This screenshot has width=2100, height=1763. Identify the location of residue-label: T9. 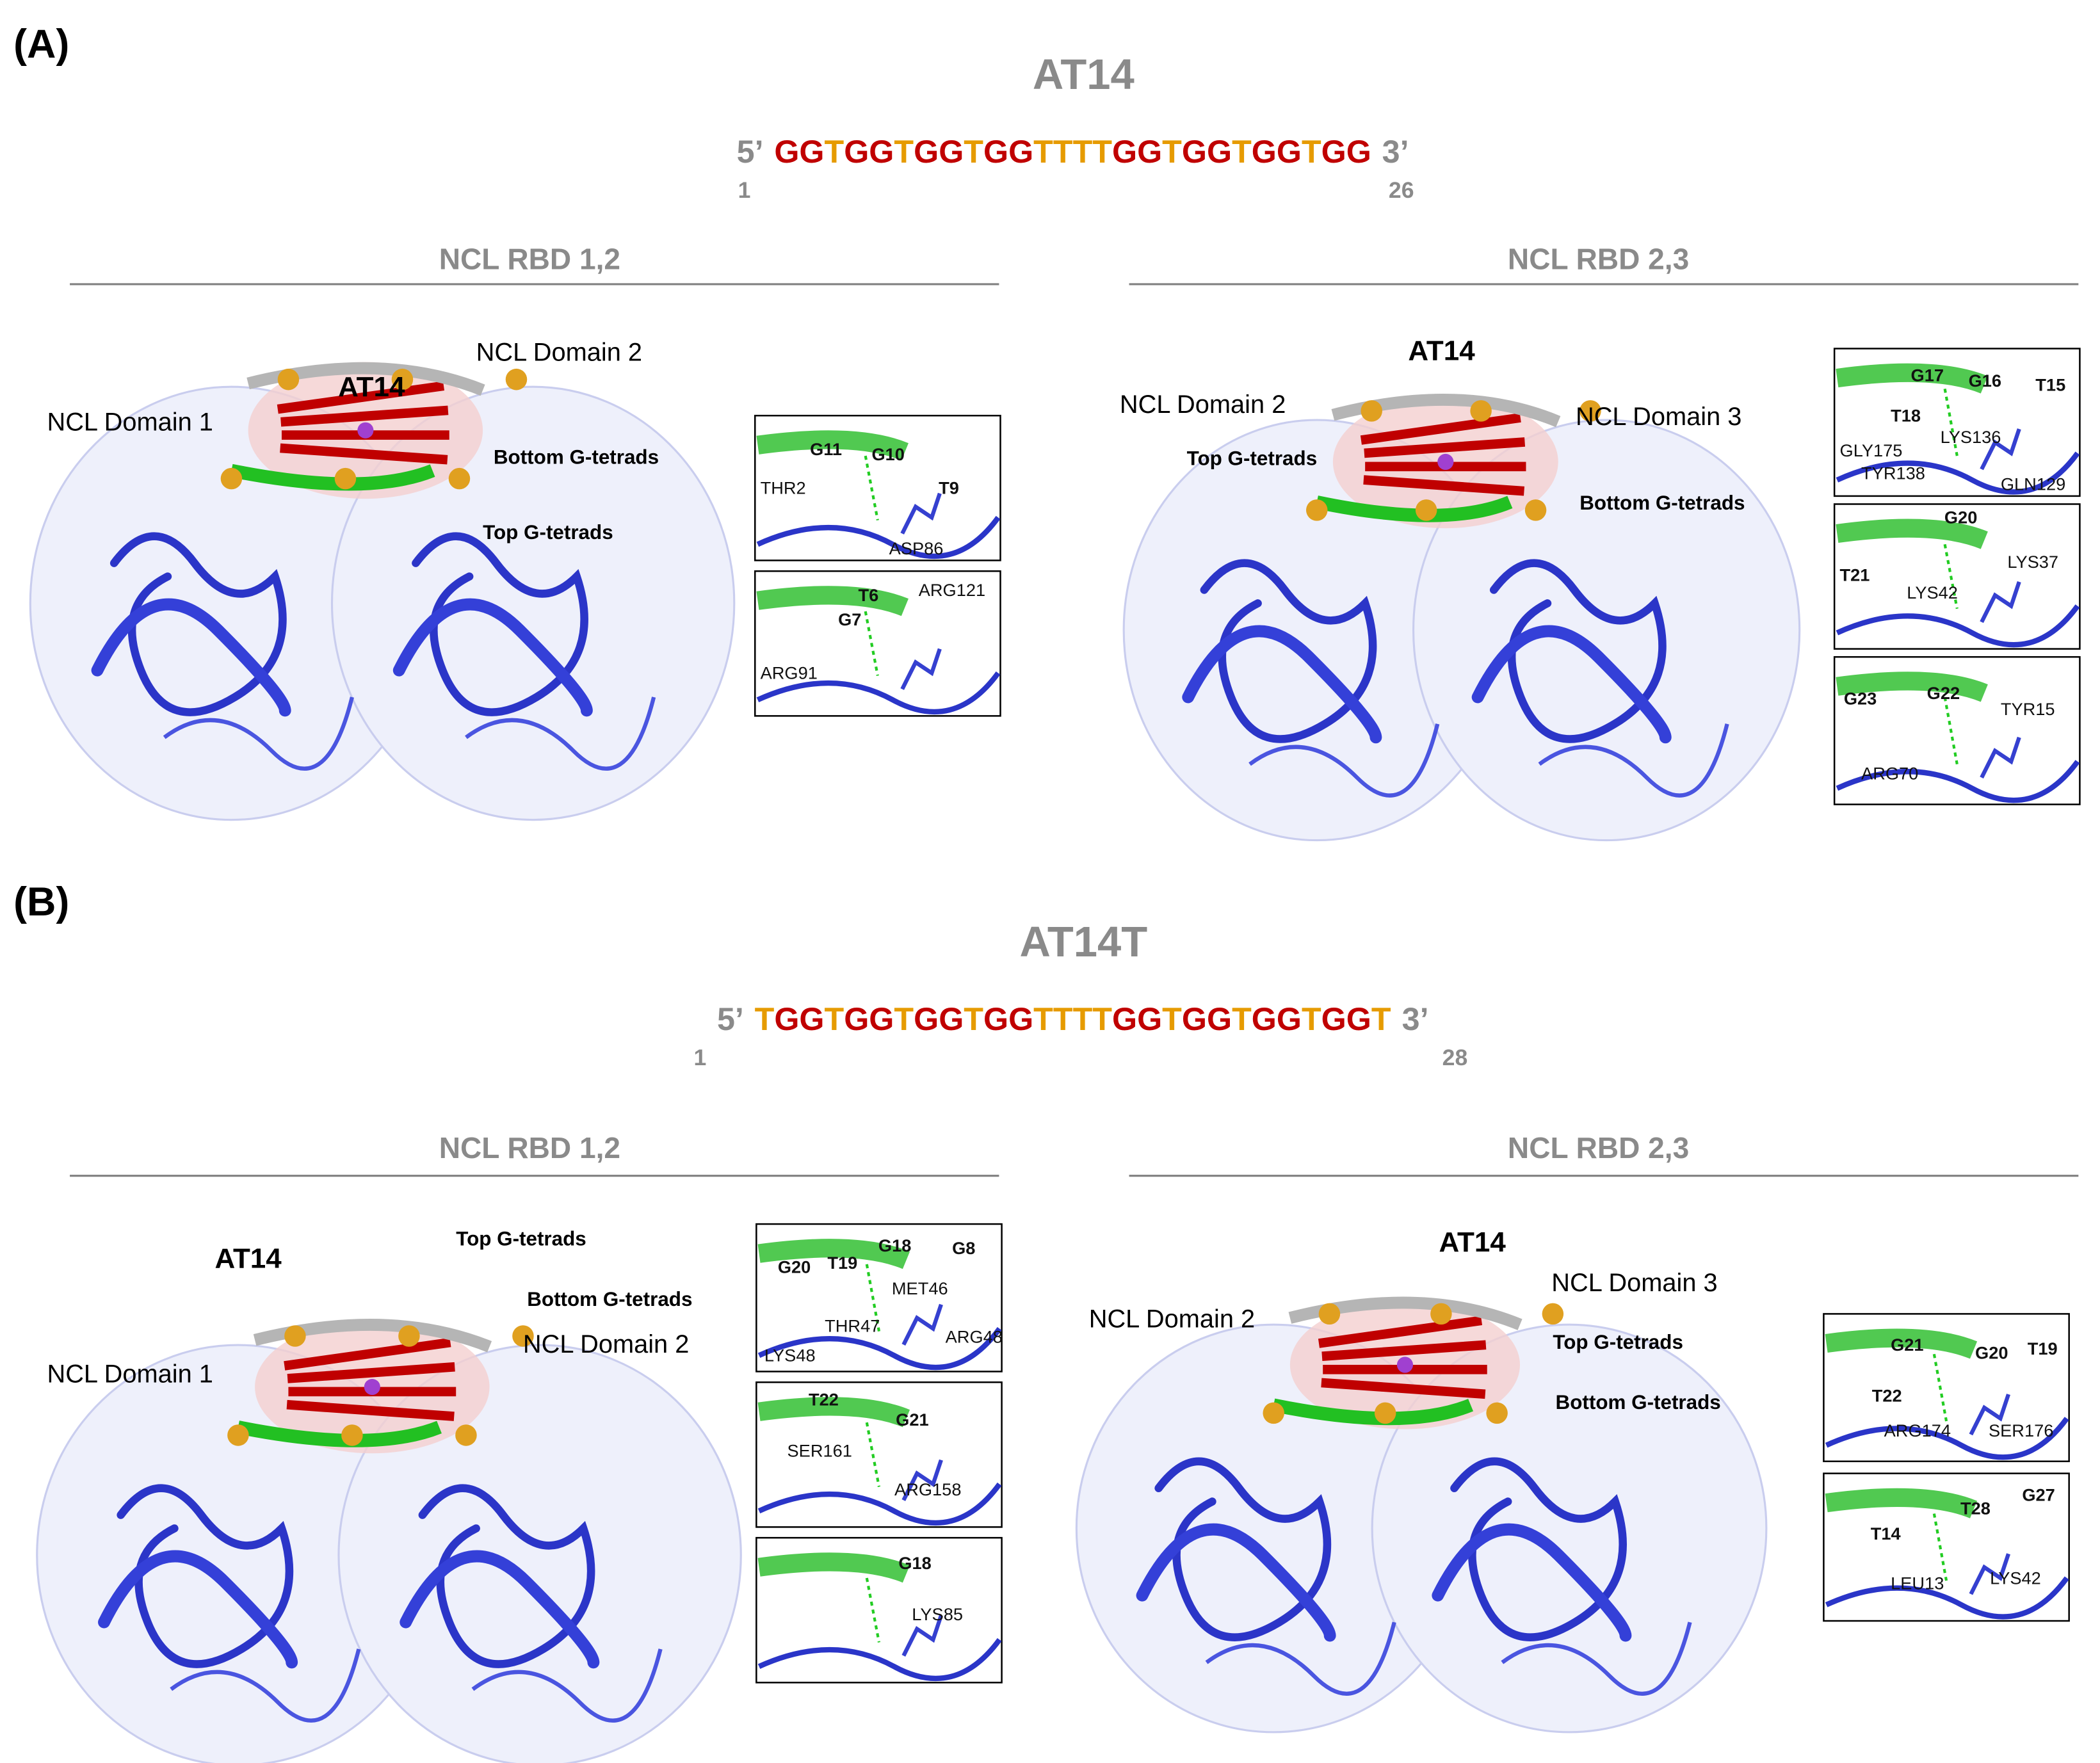
(949, 488).